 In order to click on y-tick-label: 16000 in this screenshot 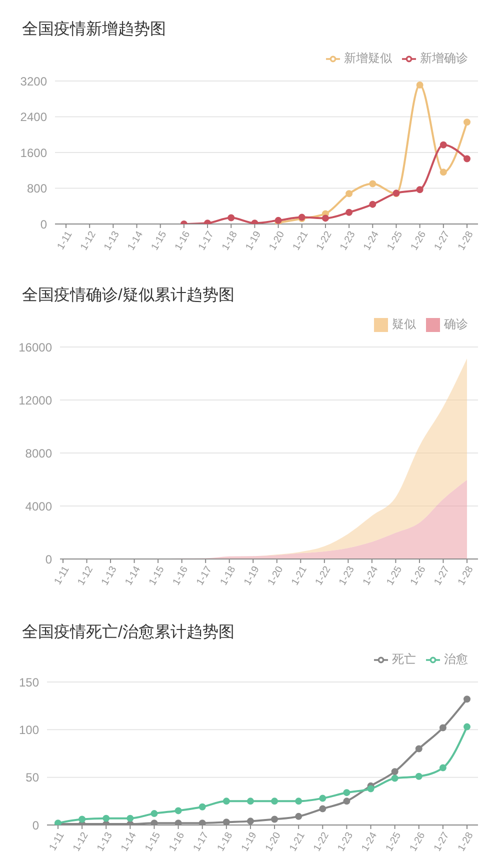, I will do `click(35, 347)`.